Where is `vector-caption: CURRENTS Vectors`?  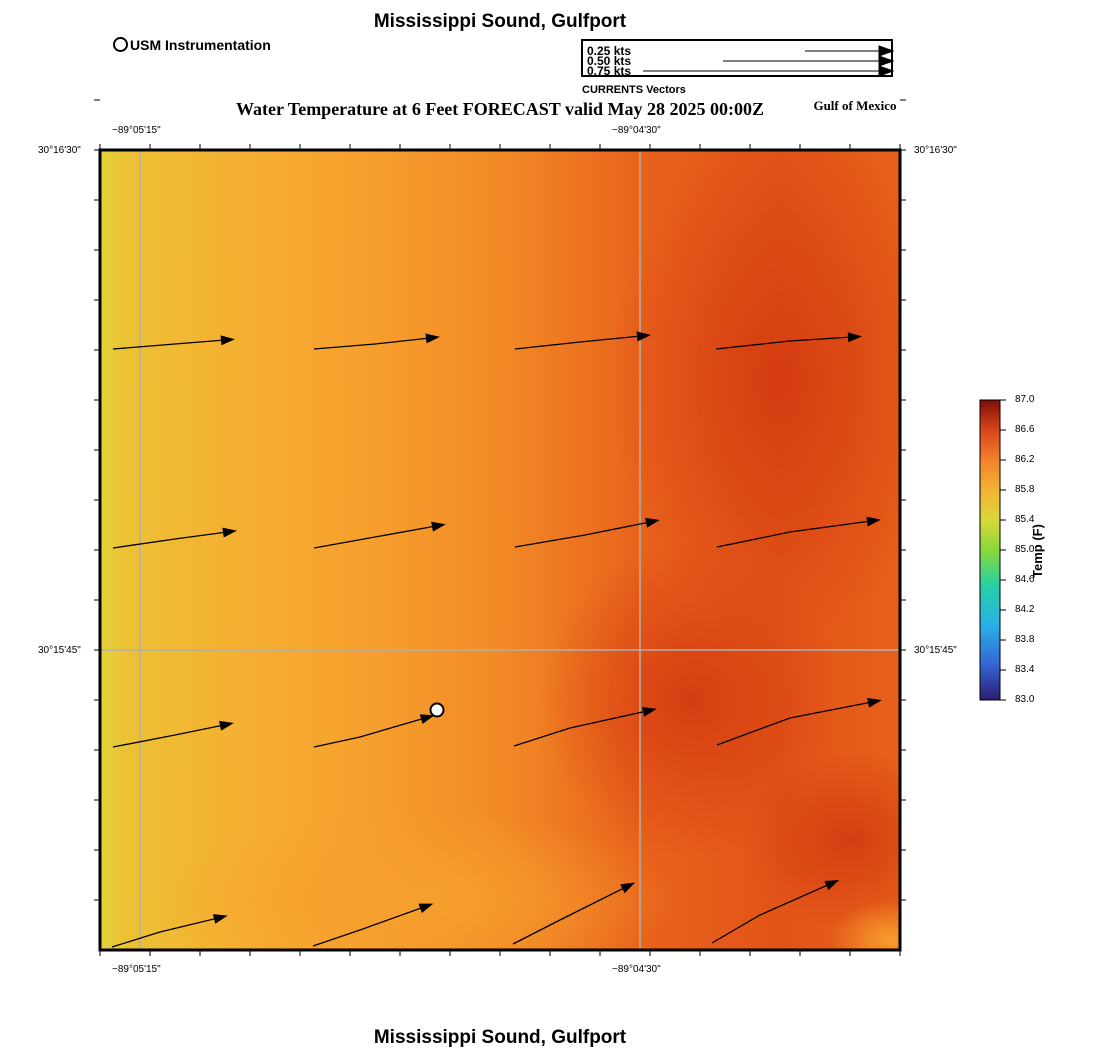 vector-caption: CURRENTS Vectors is located at coordinates (634, 90).